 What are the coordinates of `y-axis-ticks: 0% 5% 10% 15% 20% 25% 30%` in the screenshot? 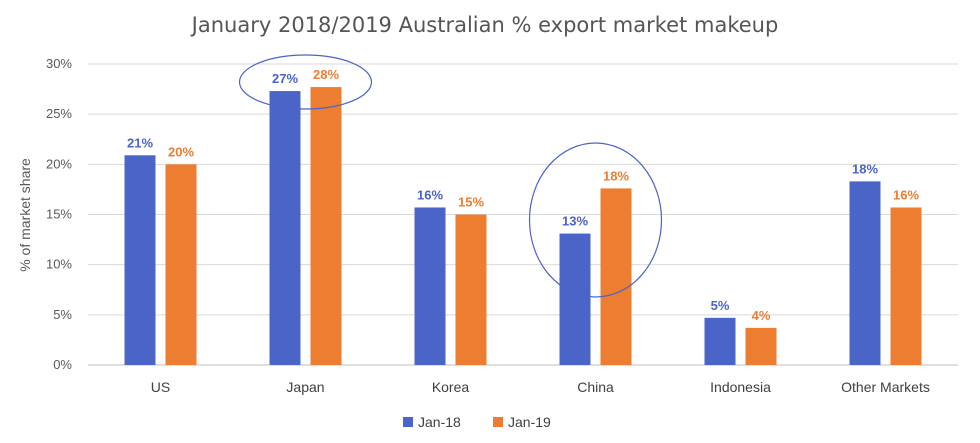 It's located at (59, 214).